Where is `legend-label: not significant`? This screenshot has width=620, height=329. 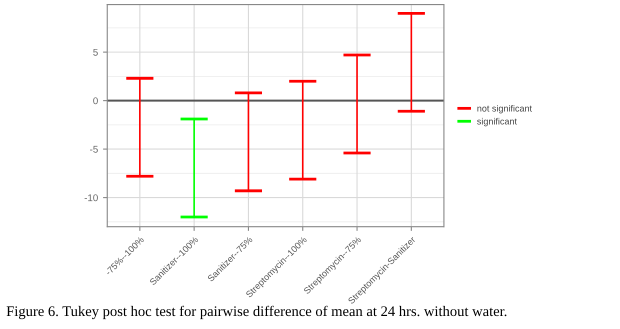
legend-label: not significant is located at coordinates (504, 109).